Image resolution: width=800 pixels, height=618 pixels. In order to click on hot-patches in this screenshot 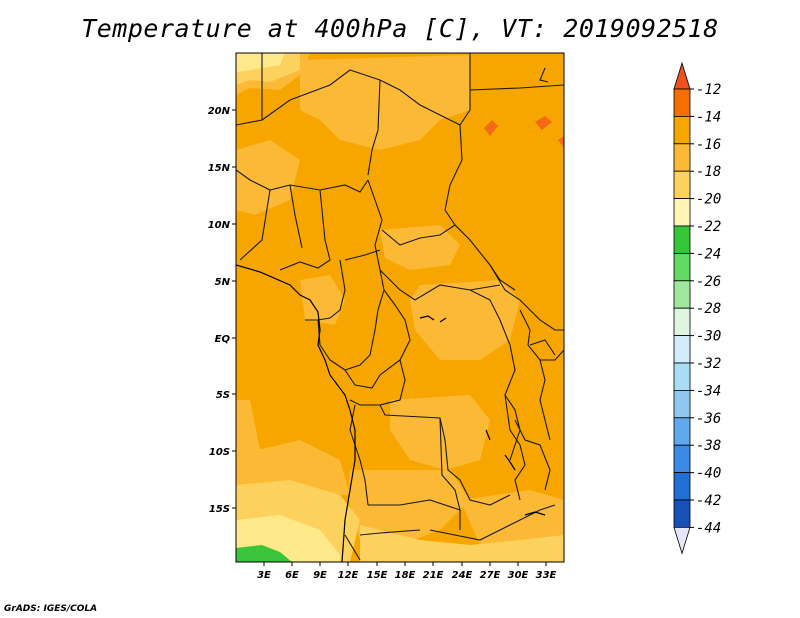, I will do `click(524, 132)`.